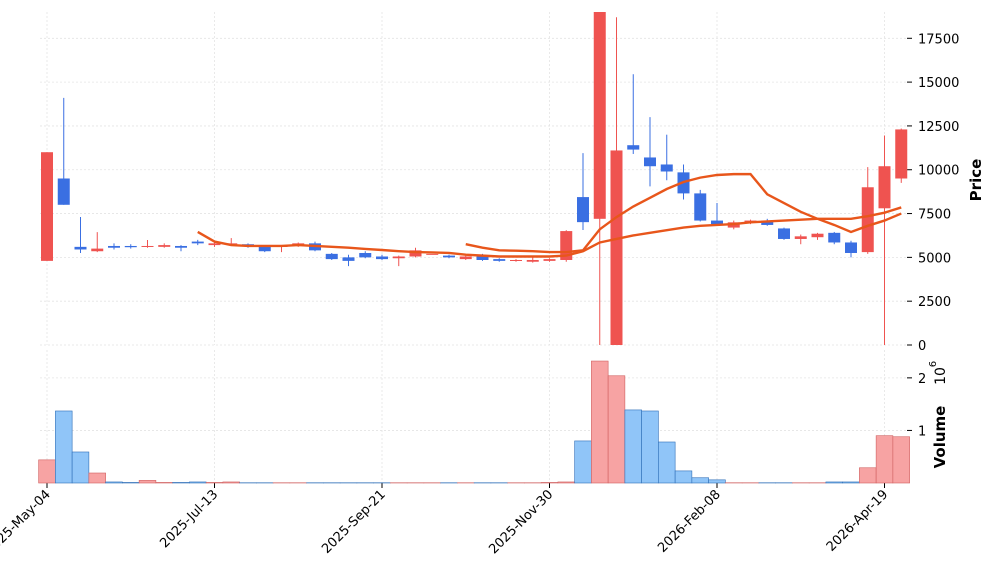 Image resolution: width=994 pixels, height=578 pixels. Describe the element at coordinates (689, 521) in the screenshot. I see `x-tick-label: 2026-Feb-08` at that location.